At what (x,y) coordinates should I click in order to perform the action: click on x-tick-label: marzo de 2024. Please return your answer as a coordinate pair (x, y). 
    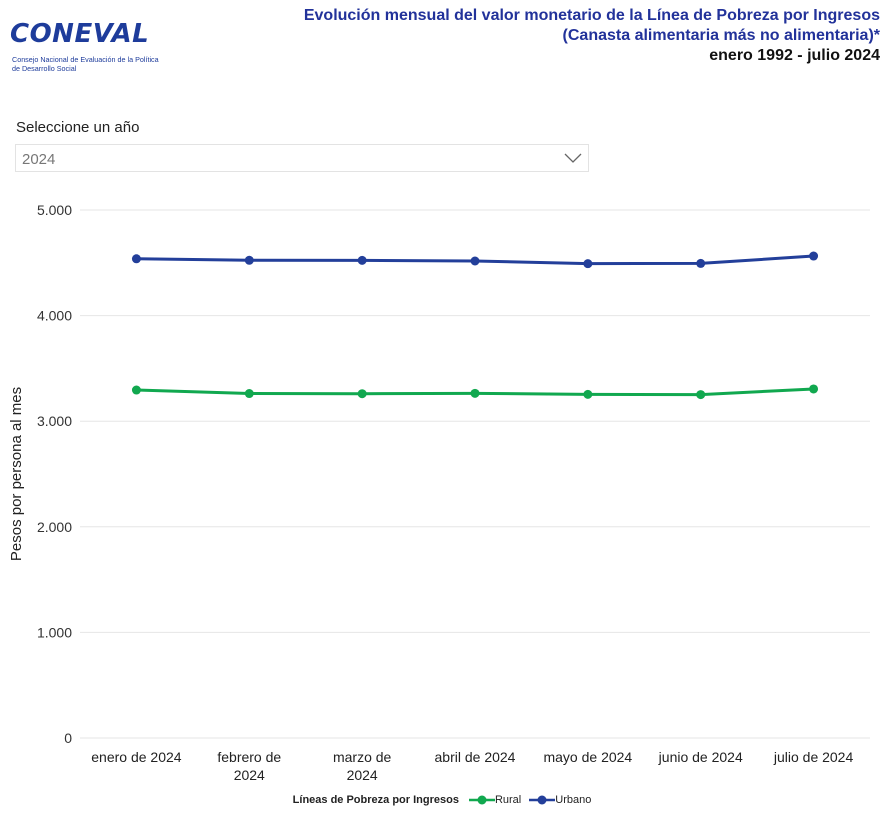
    Looking at the image, I should click on (362, 766).